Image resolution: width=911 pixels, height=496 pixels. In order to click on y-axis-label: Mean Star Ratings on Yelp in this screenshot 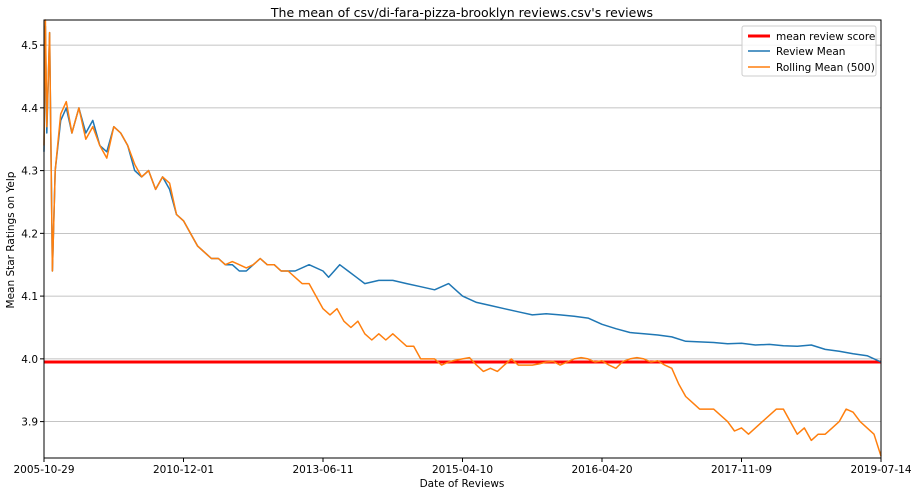, I will do `click(11, 239)`.